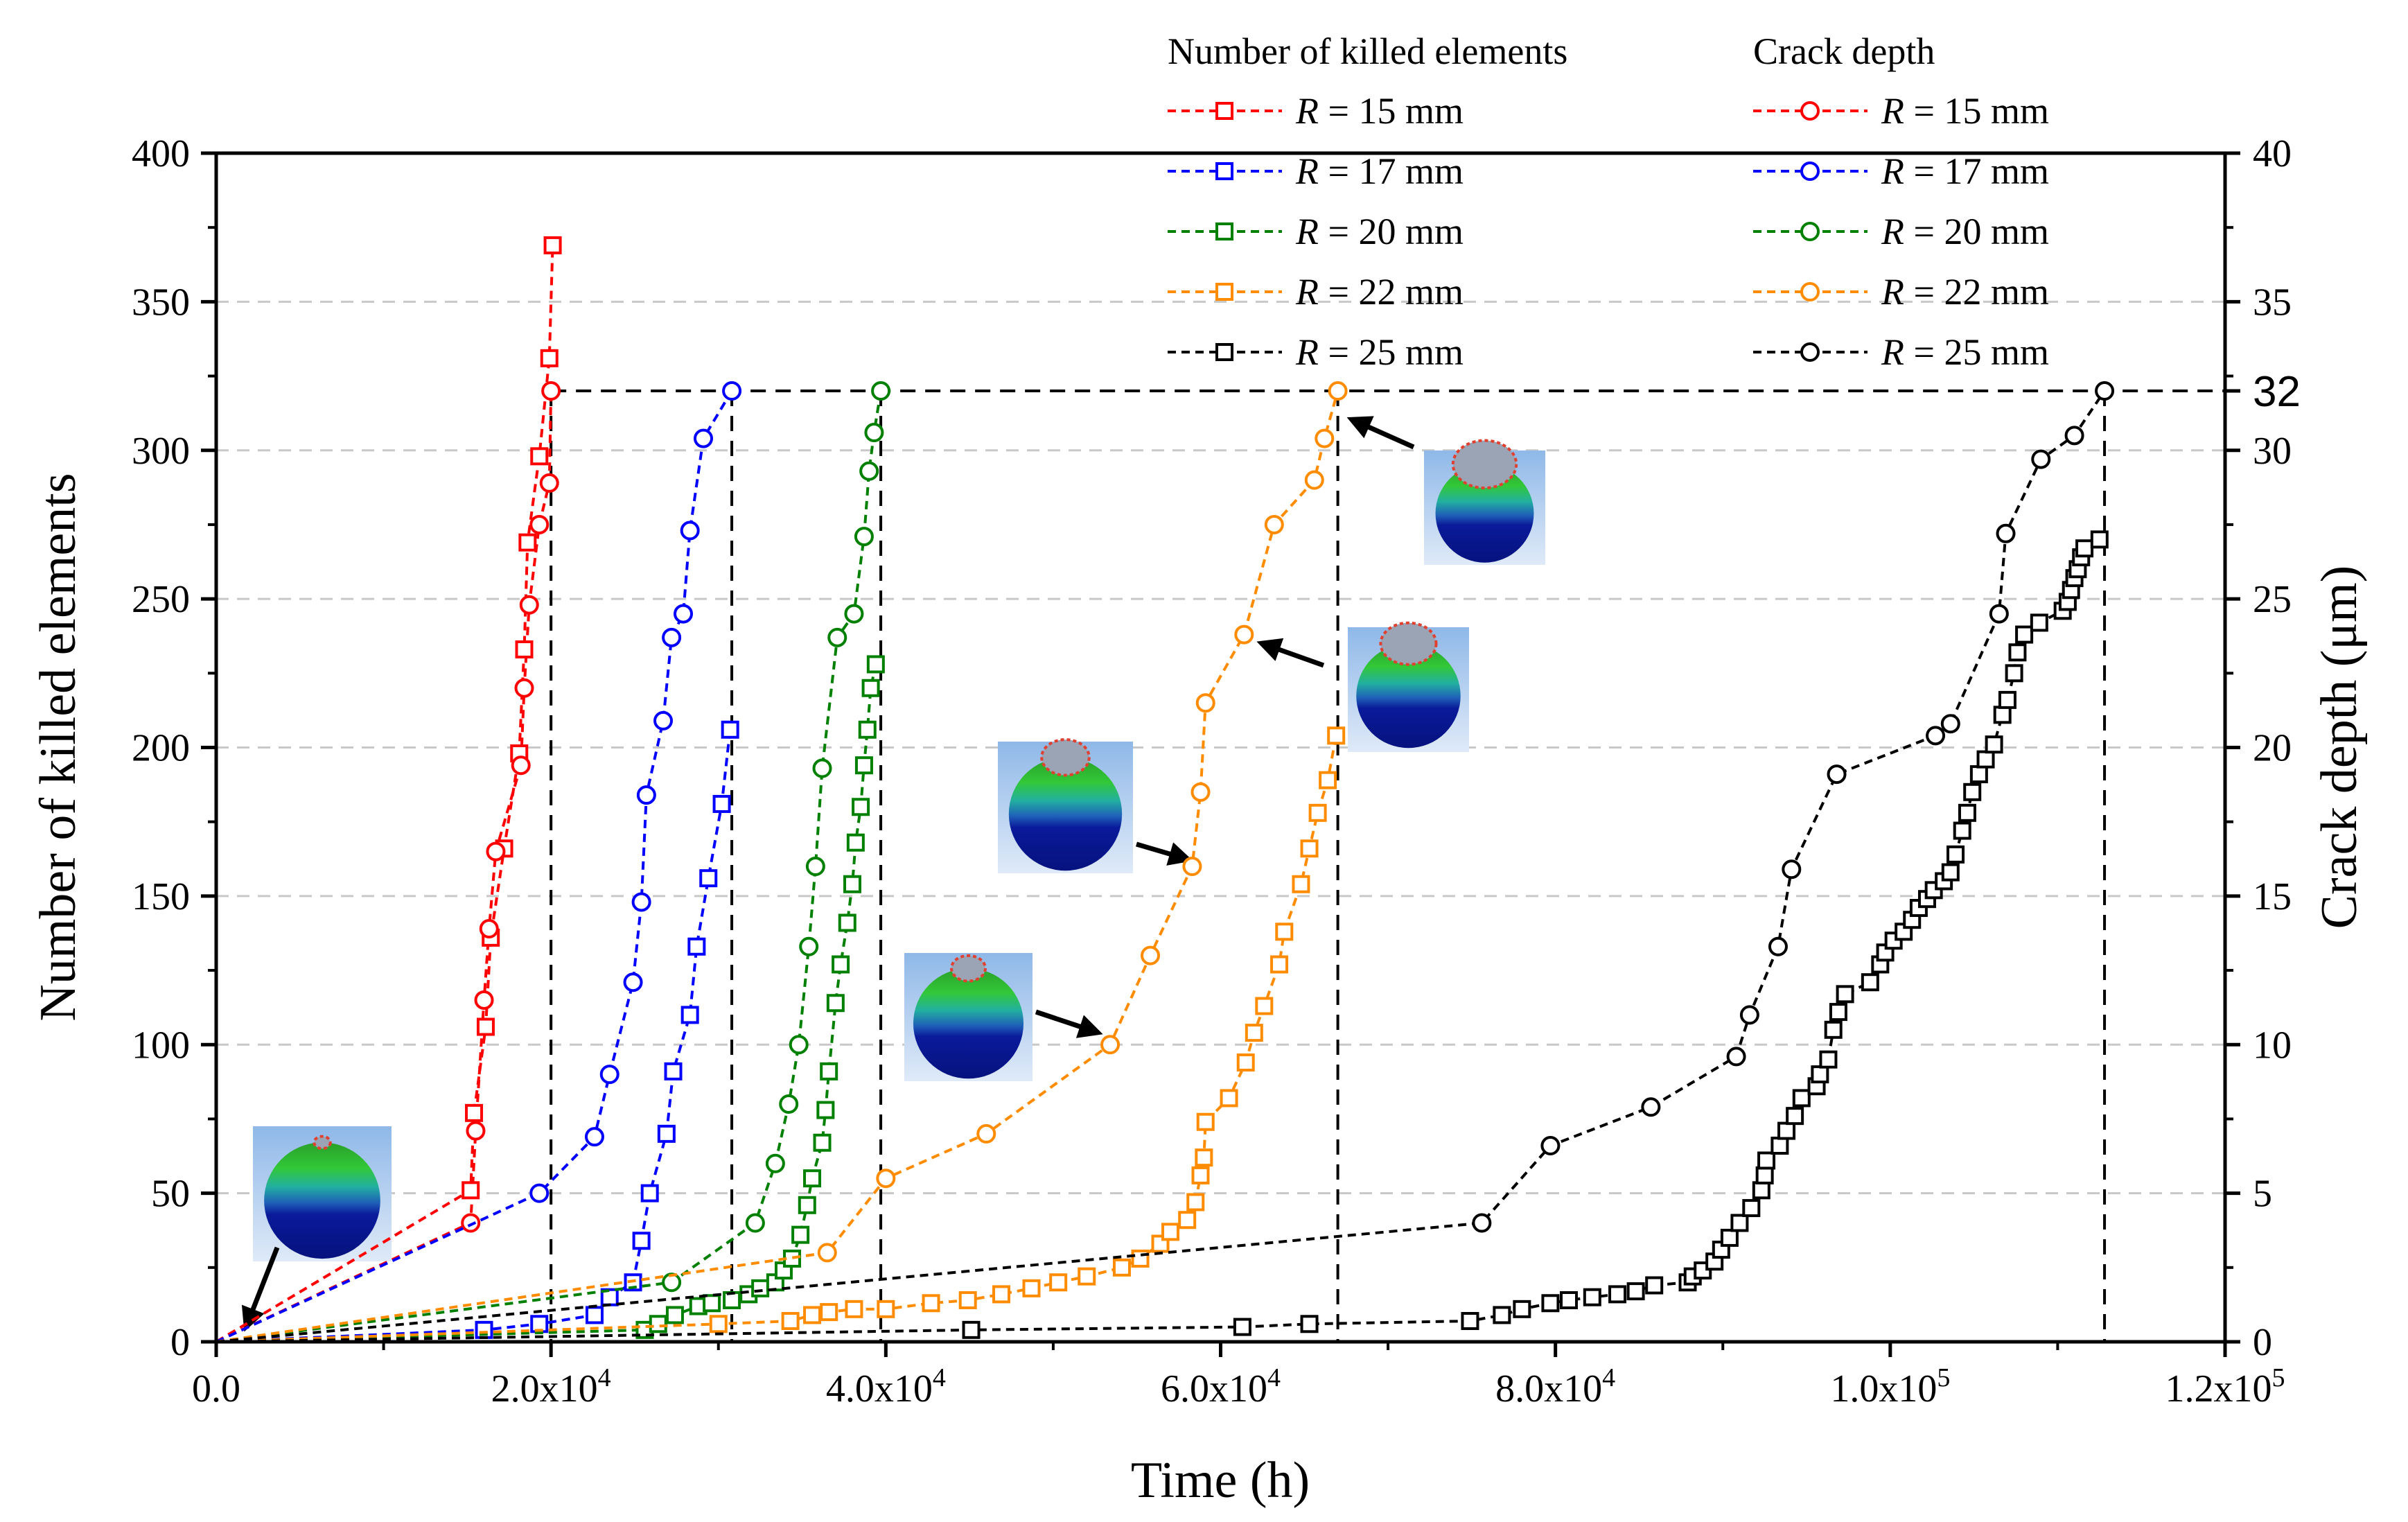 This screenshot has width=2408, height=1522. Describe the element at coordinates (161, 452) in the screenshot. I see `y-left-tick-label: 300` at that location.